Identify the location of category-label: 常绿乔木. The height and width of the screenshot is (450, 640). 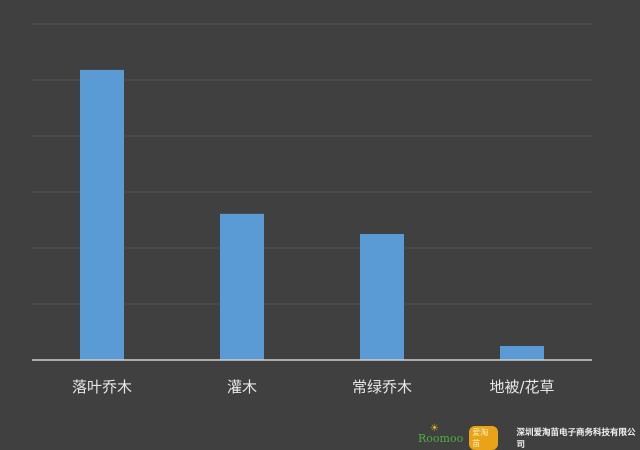
(382, 387).